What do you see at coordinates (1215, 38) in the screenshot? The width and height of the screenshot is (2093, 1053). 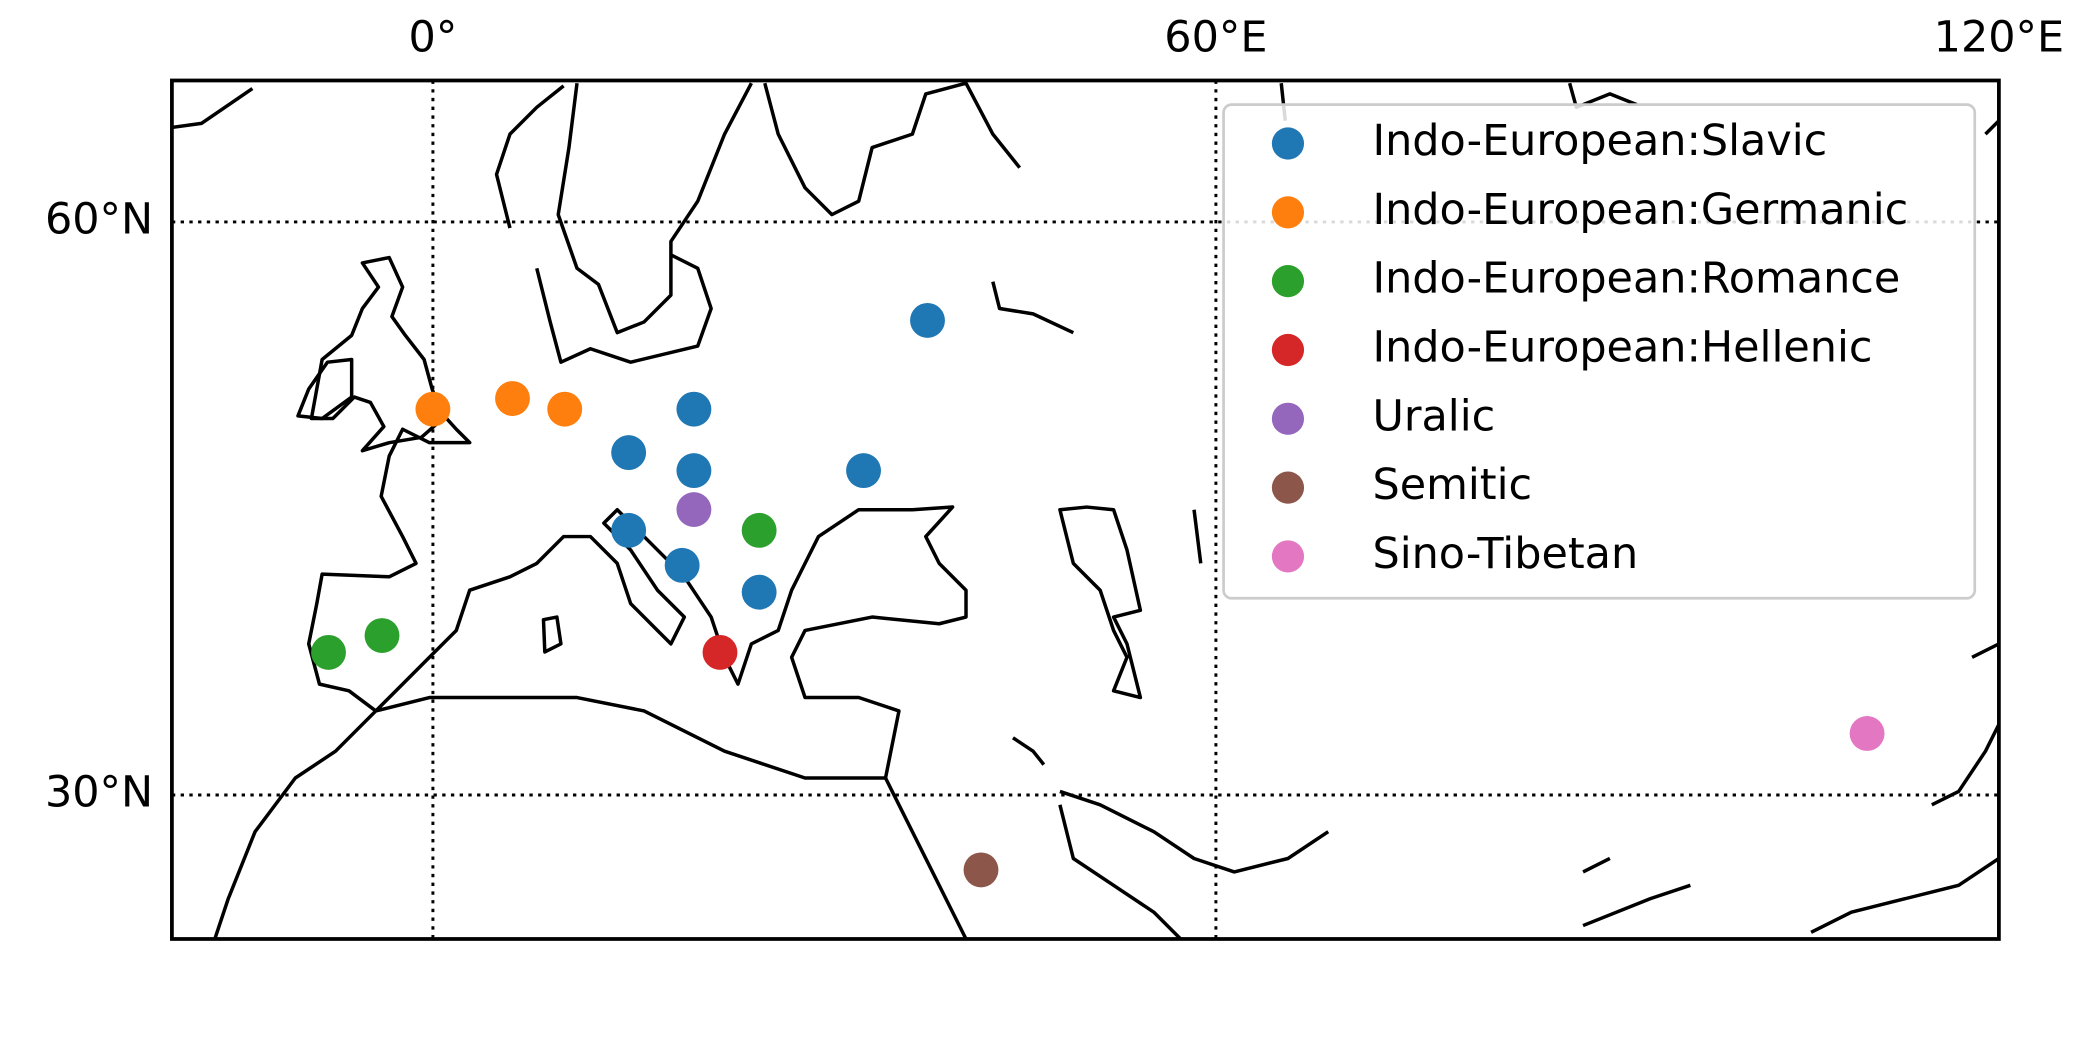 I see `x-tick-label: 60°E` at bounding box center [1215, 38].